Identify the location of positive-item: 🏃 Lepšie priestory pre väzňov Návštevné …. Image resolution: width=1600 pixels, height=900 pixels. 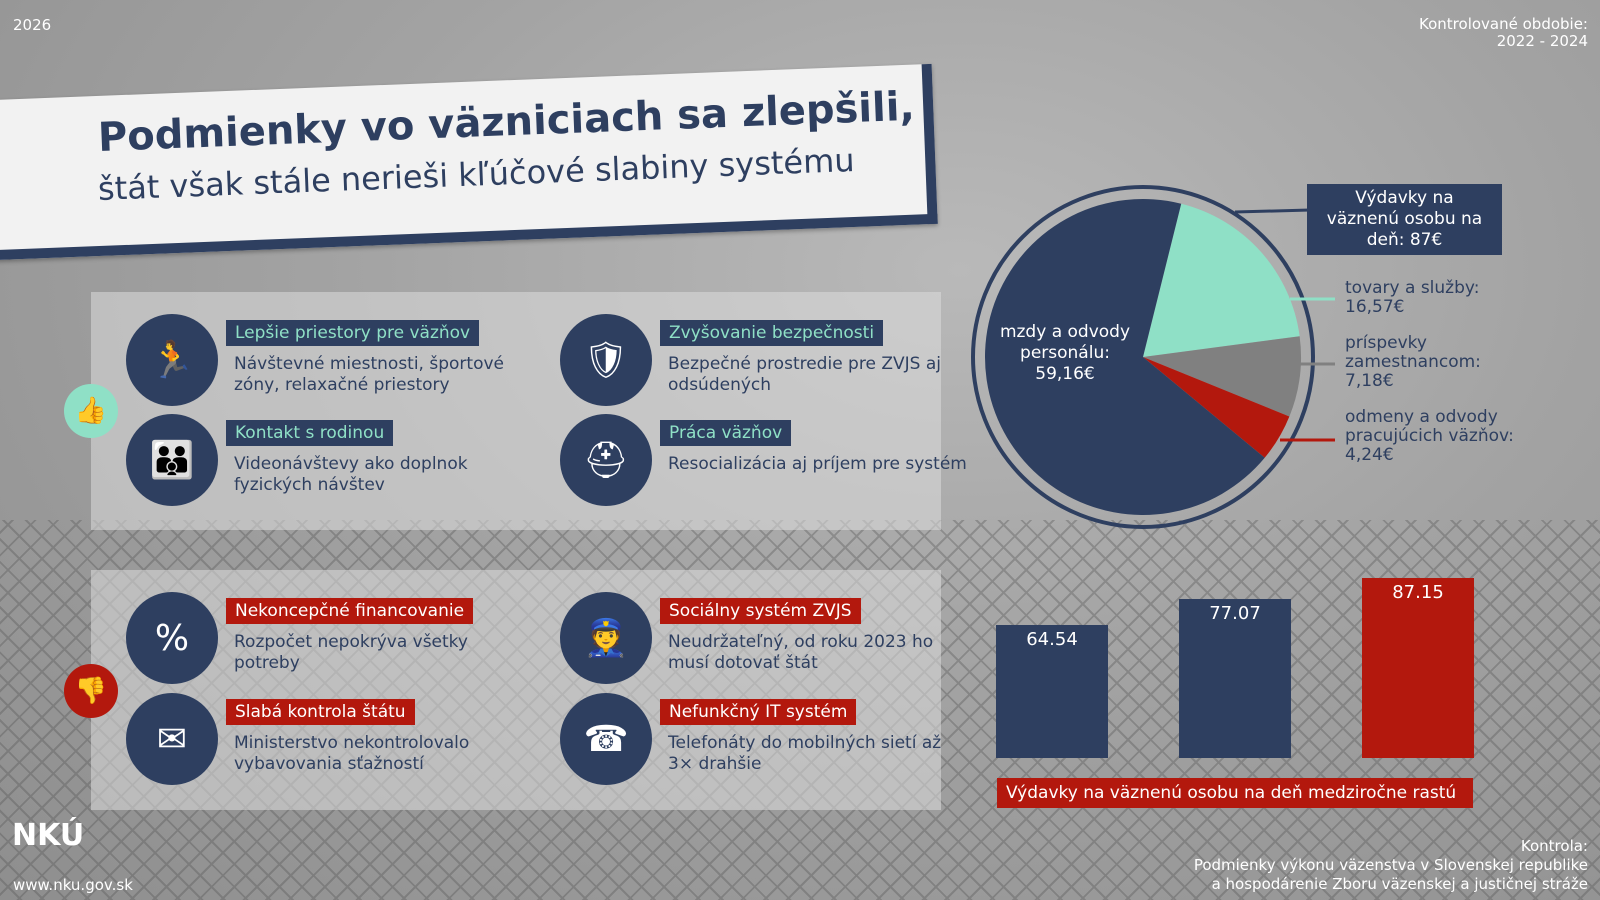
(301, 361).